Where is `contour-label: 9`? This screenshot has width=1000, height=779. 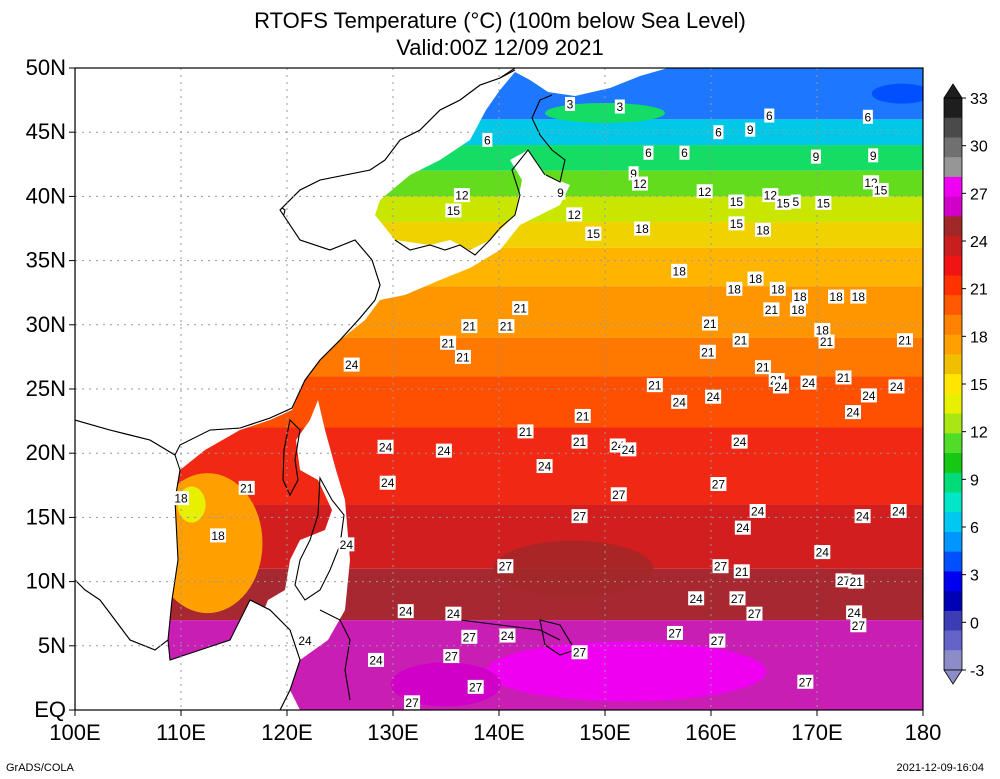 contour-label: 9 is located at coordinates (815, 156).